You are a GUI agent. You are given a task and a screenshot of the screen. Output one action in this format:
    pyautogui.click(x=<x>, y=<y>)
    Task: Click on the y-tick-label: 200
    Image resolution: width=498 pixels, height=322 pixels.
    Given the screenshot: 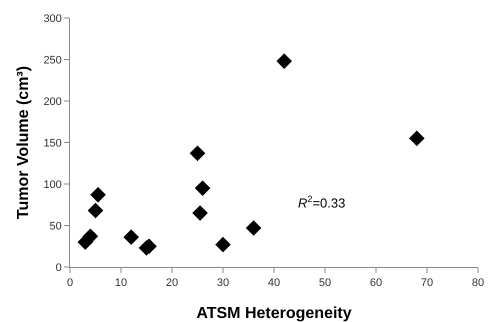 What is the action you would take?
    pyautogui.click(x=52, y=102)
    